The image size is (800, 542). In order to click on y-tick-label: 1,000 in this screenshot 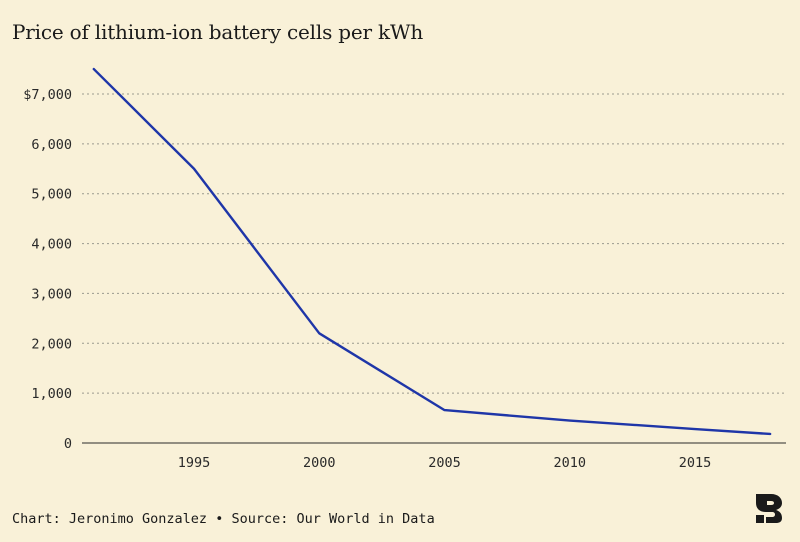, I will do `click(51, 394)`.